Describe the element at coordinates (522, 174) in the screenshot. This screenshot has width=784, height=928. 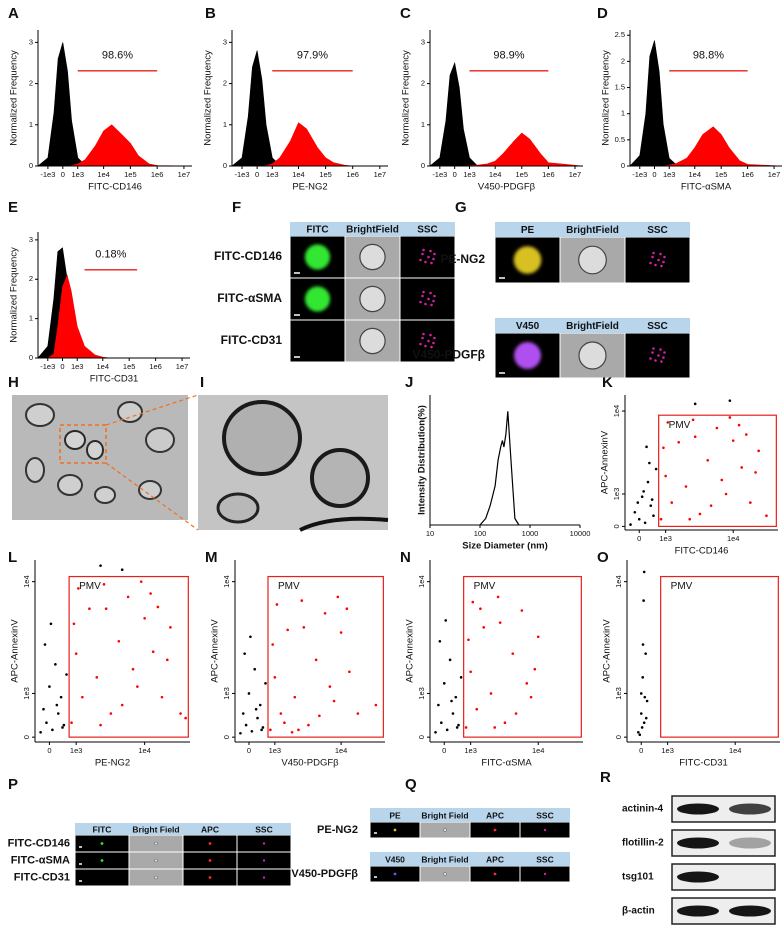
I see `x-tick-label: 1e5` at that location.